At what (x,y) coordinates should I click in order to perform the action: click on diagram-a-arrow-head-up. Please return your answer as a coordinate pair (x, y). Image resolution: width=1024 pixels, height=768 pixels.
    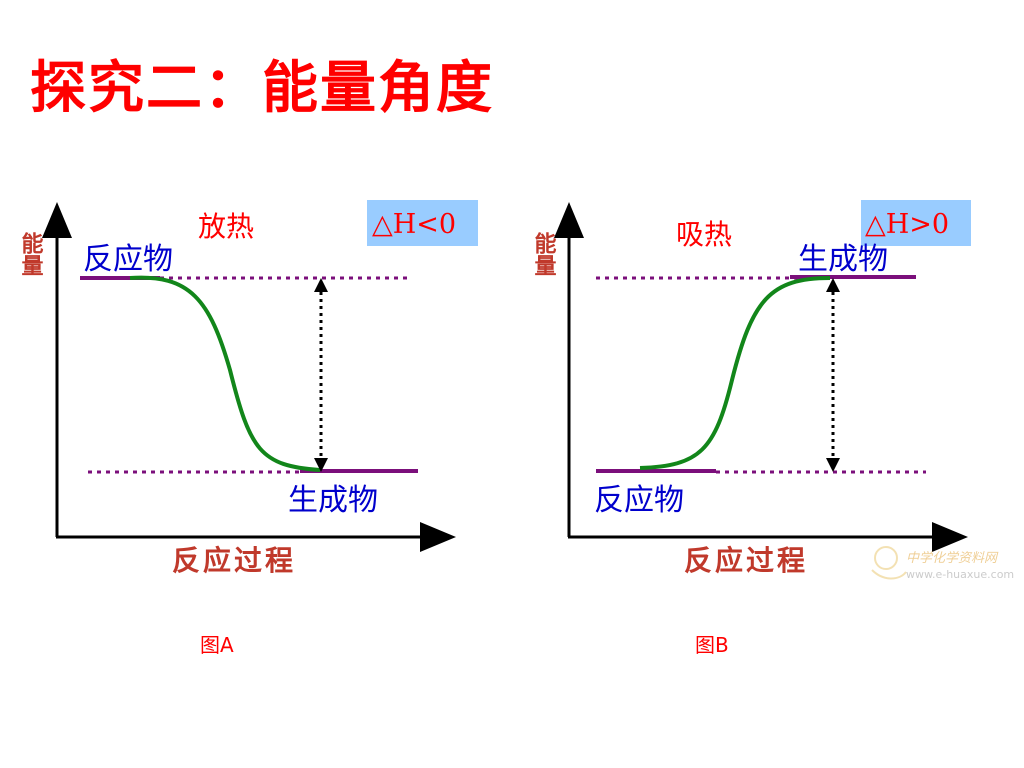
    Looking at the image, I should click on (321, 285).